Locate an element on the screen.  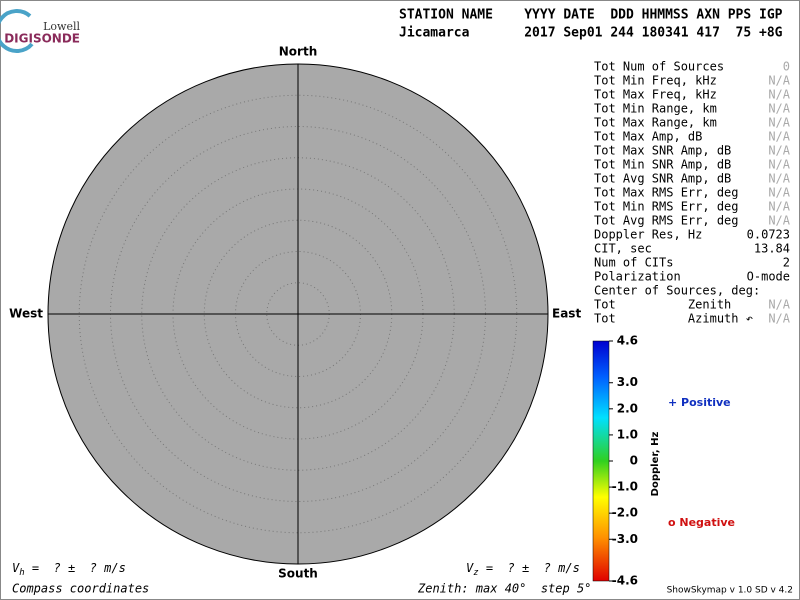
colorbar-tick-label: 0 is located at coordinates (634, 461).